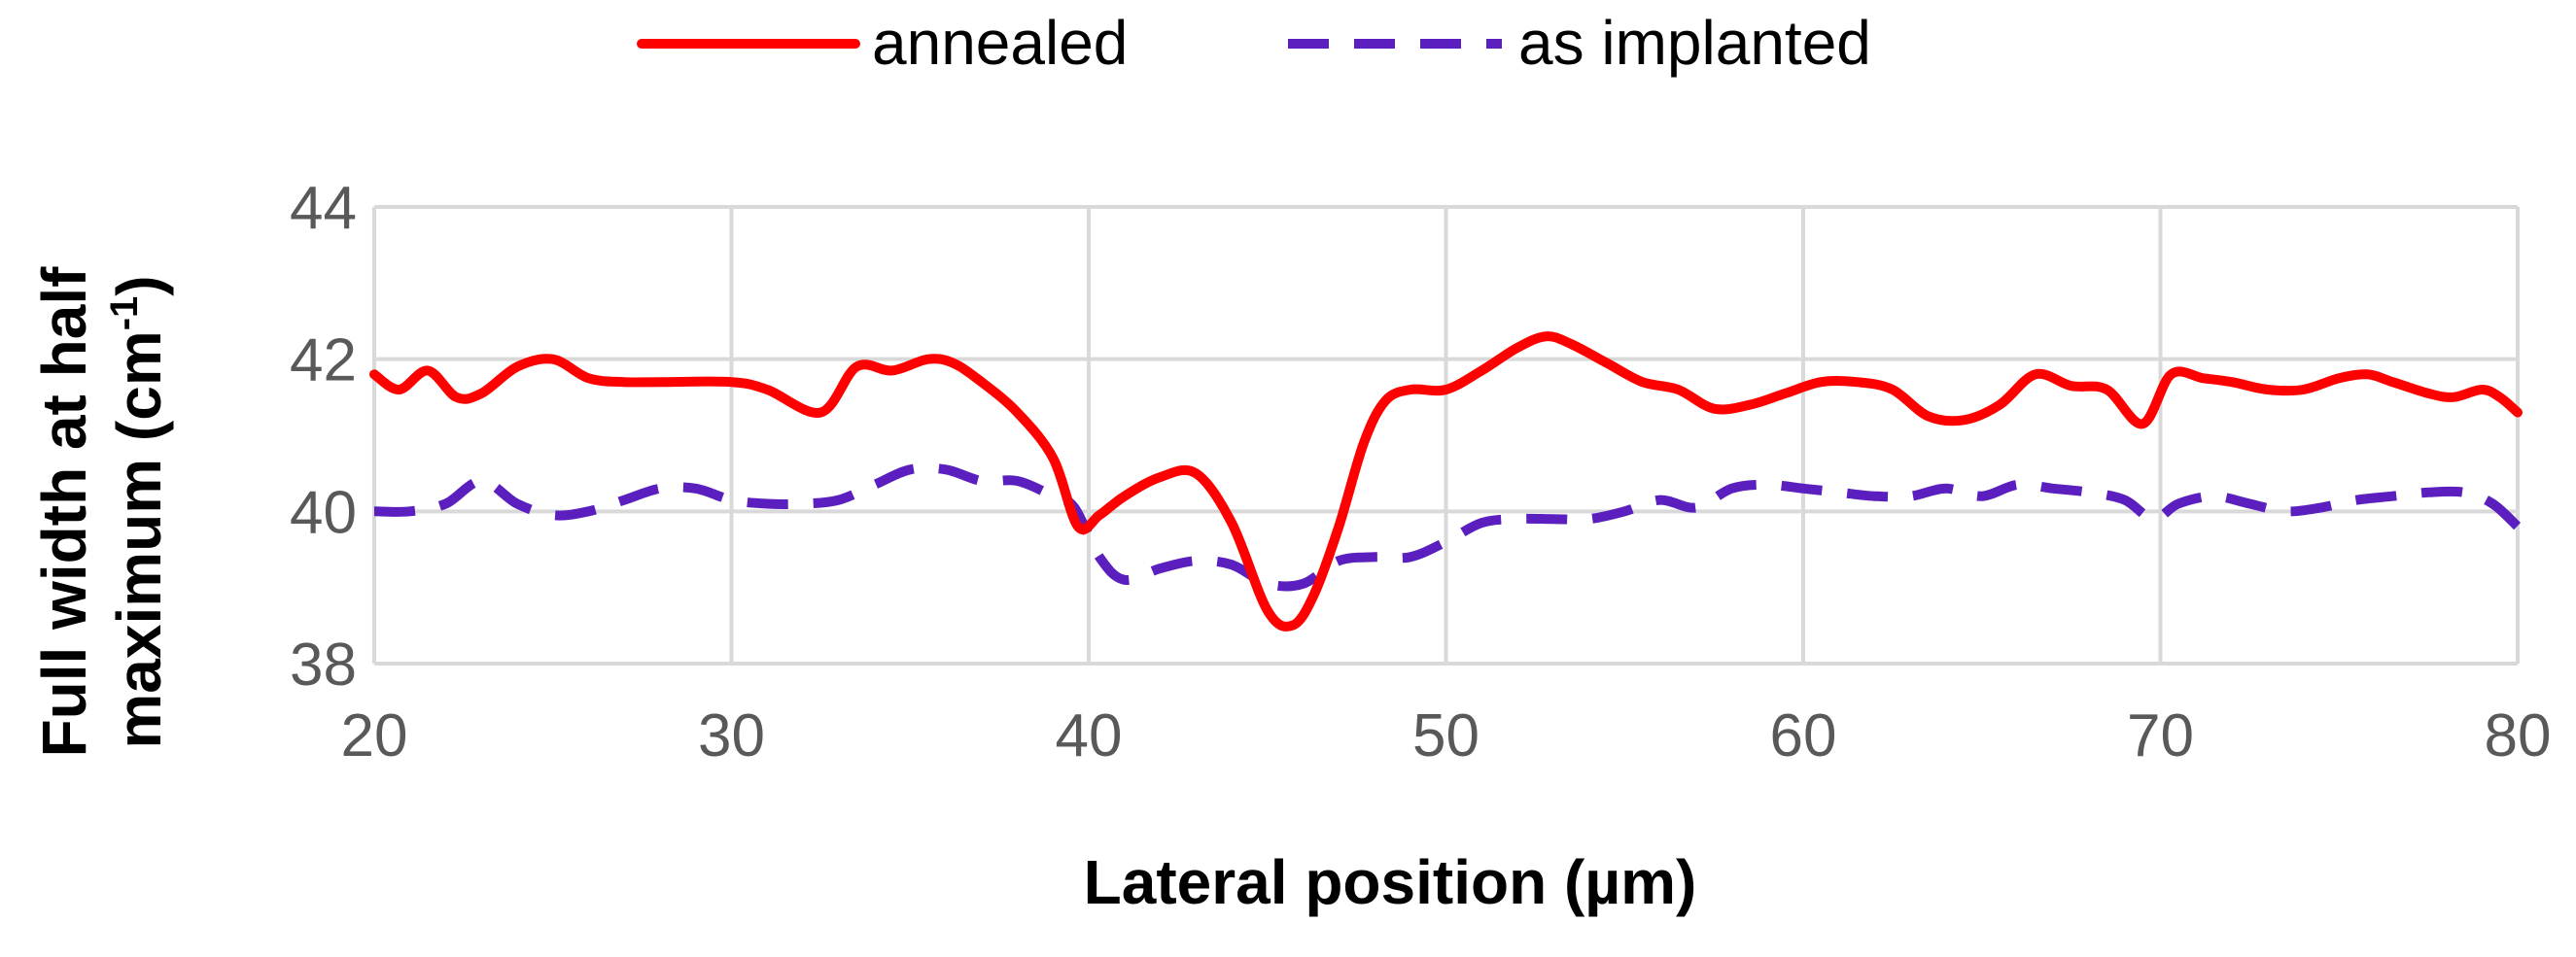  Describe the element at coordinates (101, 512) in the screenshot. I see `y-axis-title: Full width at half maximum (cm-1)` at that location.